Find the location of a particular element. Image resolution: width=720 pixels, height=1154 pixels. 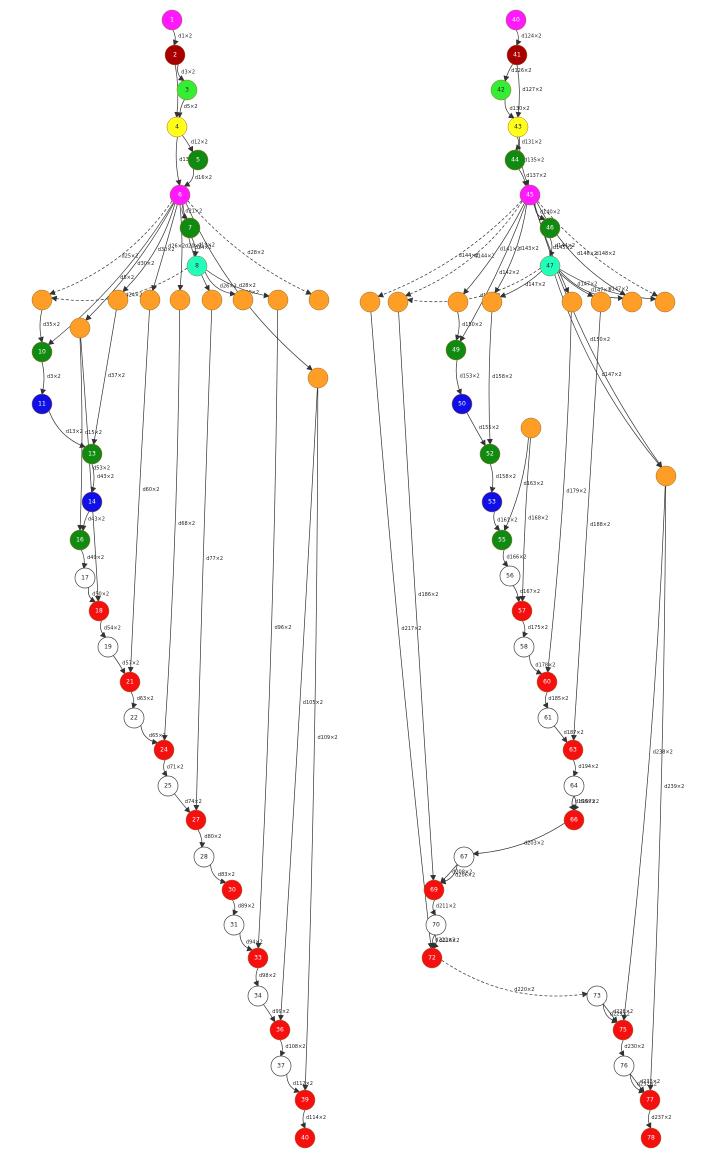

graph-node: 75 is located at coordinates (623, 1030).